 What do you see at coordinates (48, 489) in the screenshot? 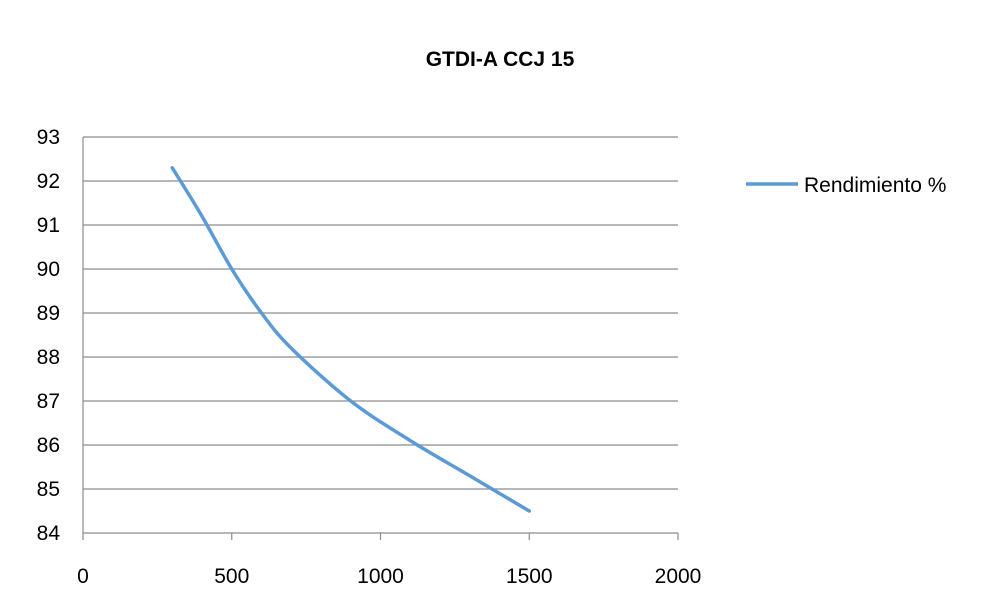
I see `y-tick-label: 85` at bounding box center [48, 489].